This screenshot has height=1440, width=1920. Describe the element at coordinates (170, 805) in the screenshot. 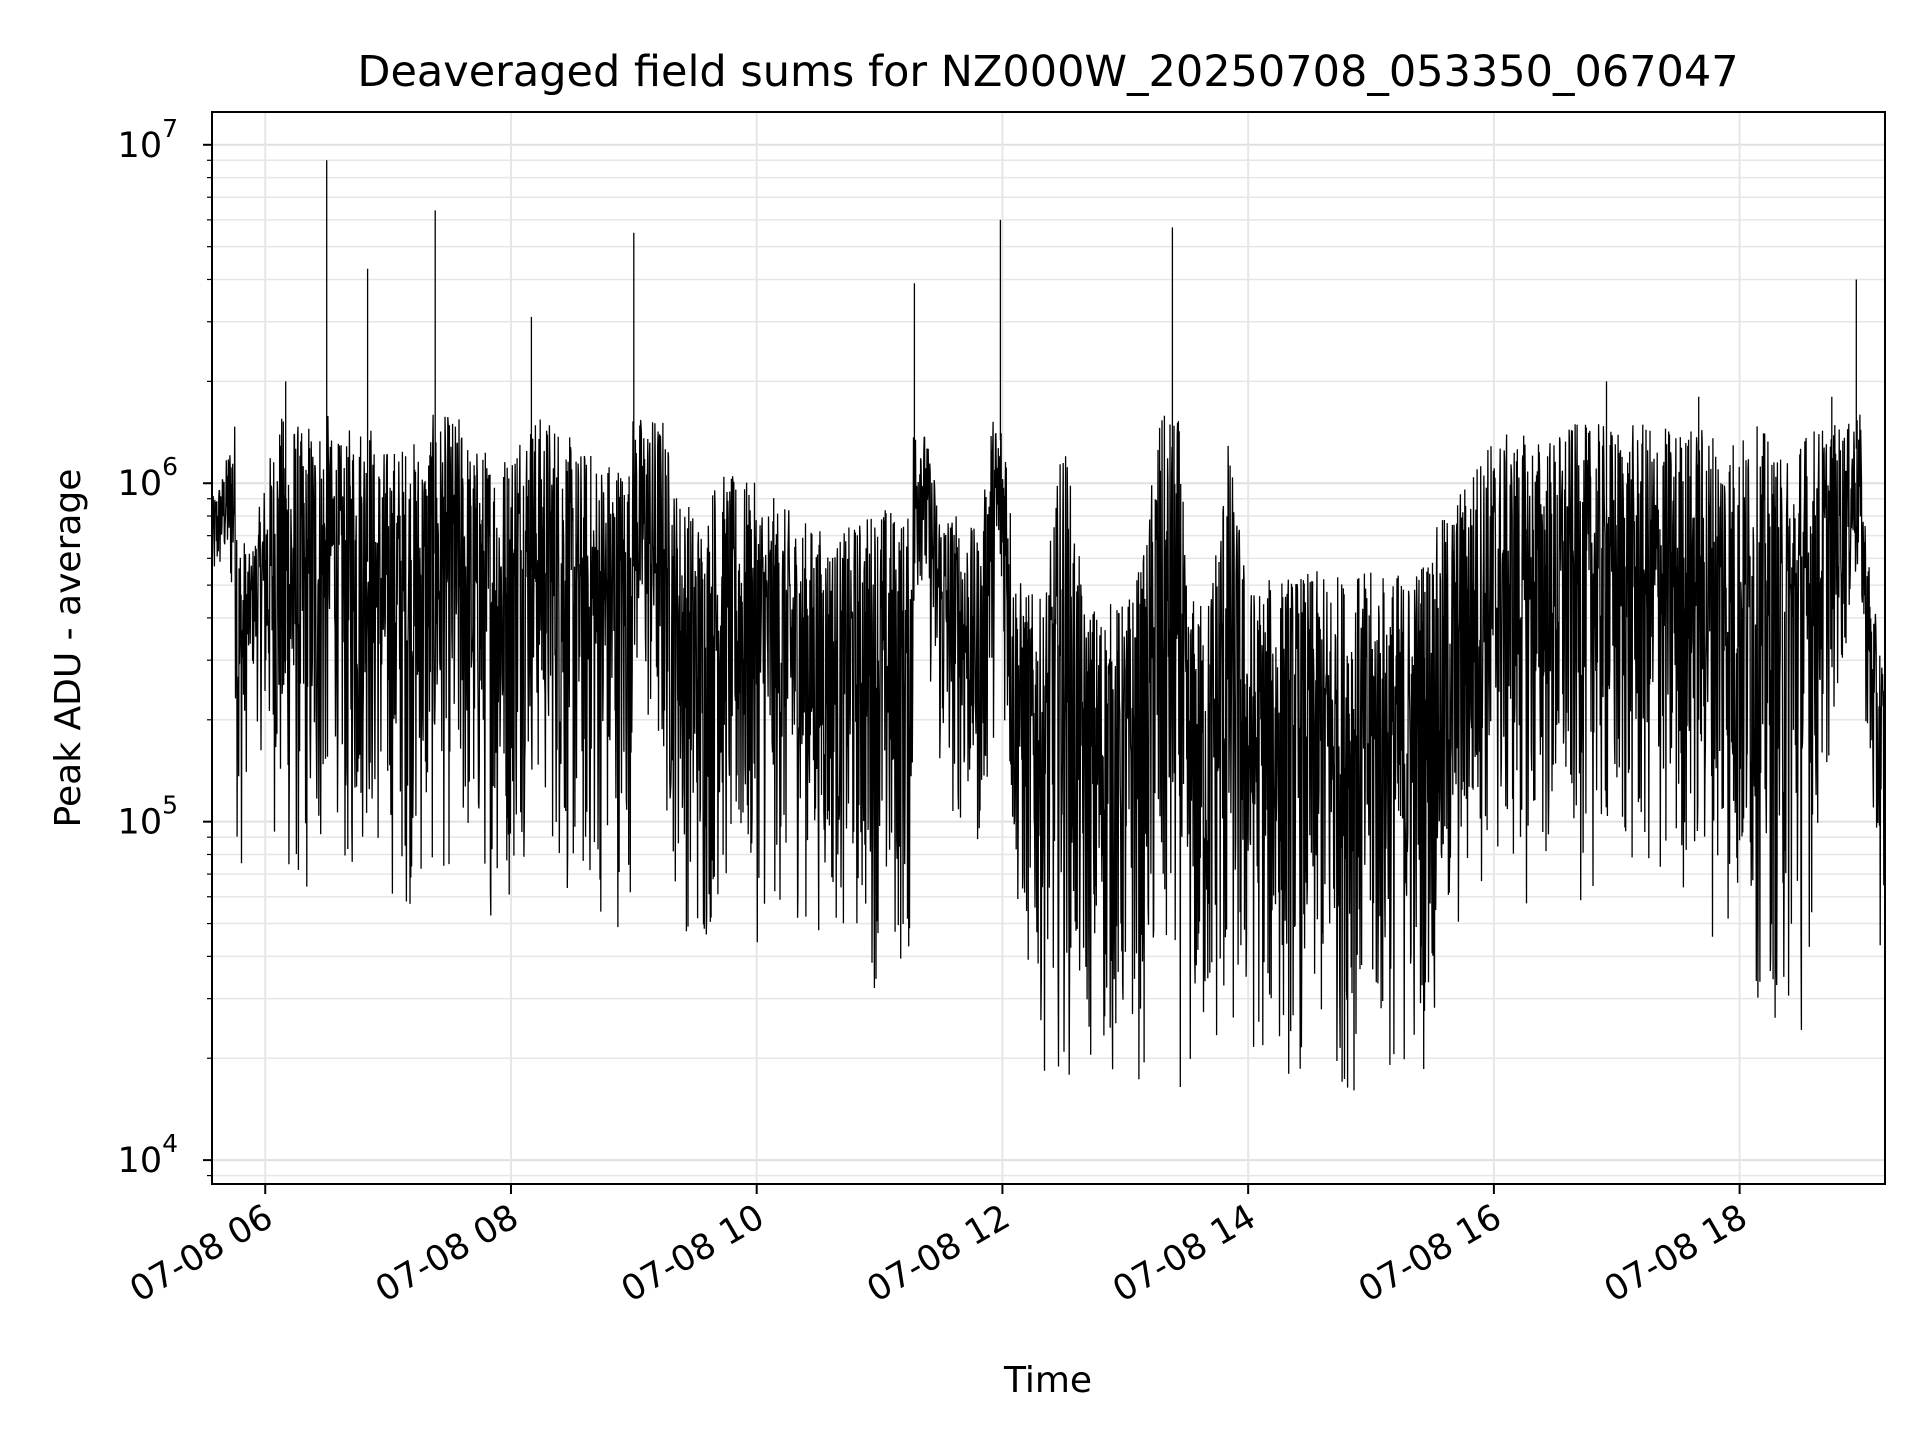

I see `y-tick-exponent: 5` at that location.